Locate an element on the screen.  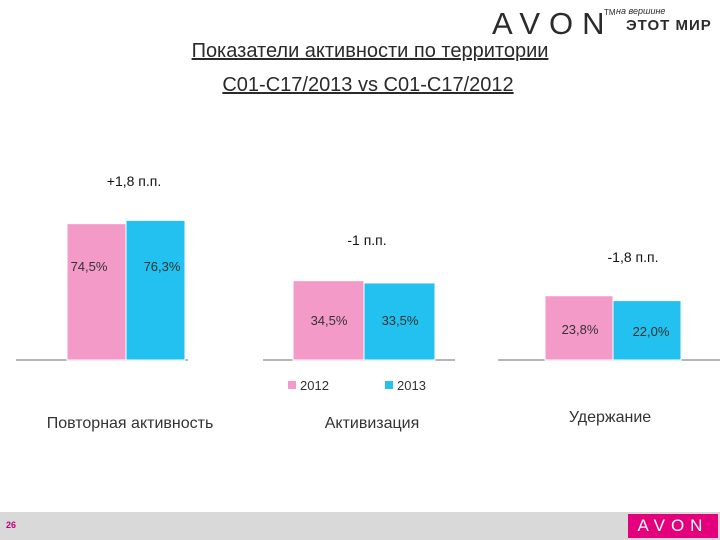
logo-tm: TM is located at coordinates (610, 12).